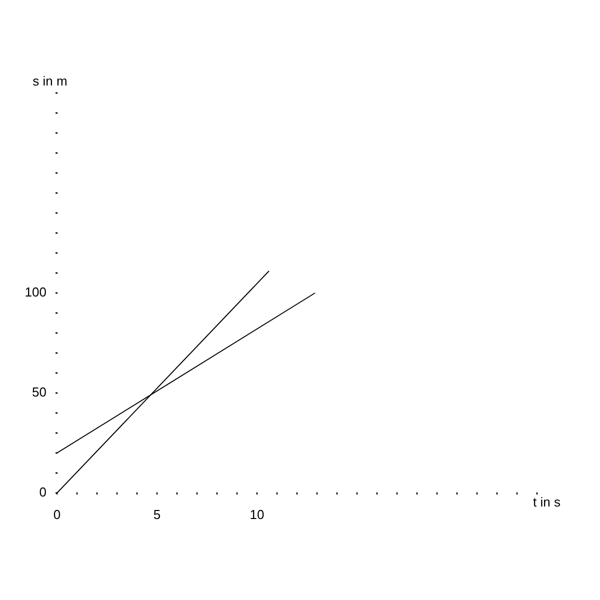 This screenshot has height=600, width=600. What do you see at coordinates (547, 502) in the screenshot?
I see `x-axis-title: t in s` at bounding box center [547, 502].